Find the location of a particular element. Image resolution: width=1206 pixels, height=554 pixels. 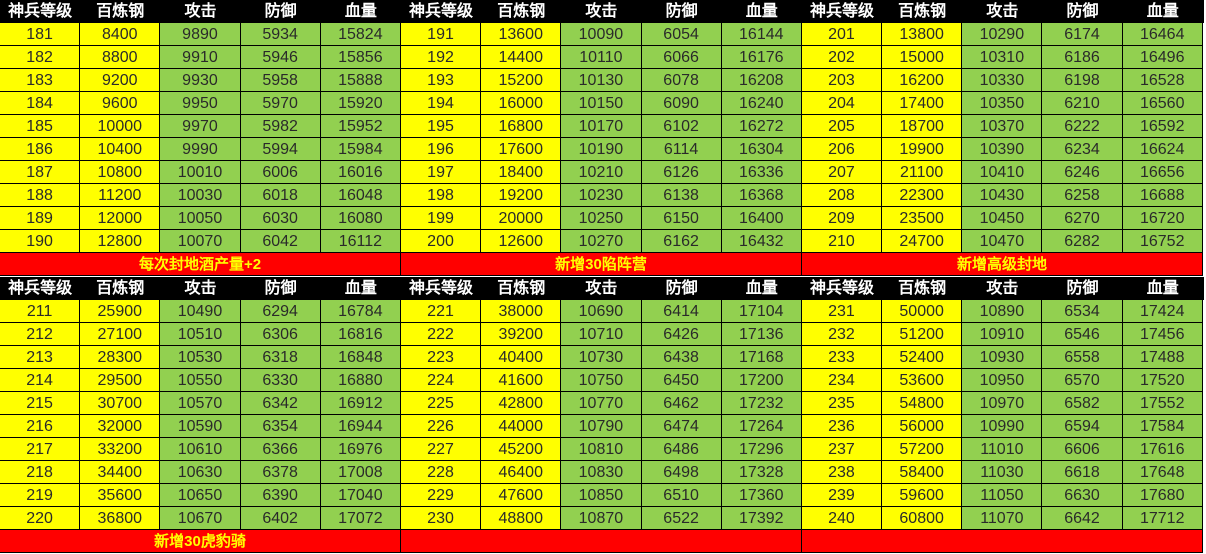

table-cell: 10850 is located at coordinates (601, 495).